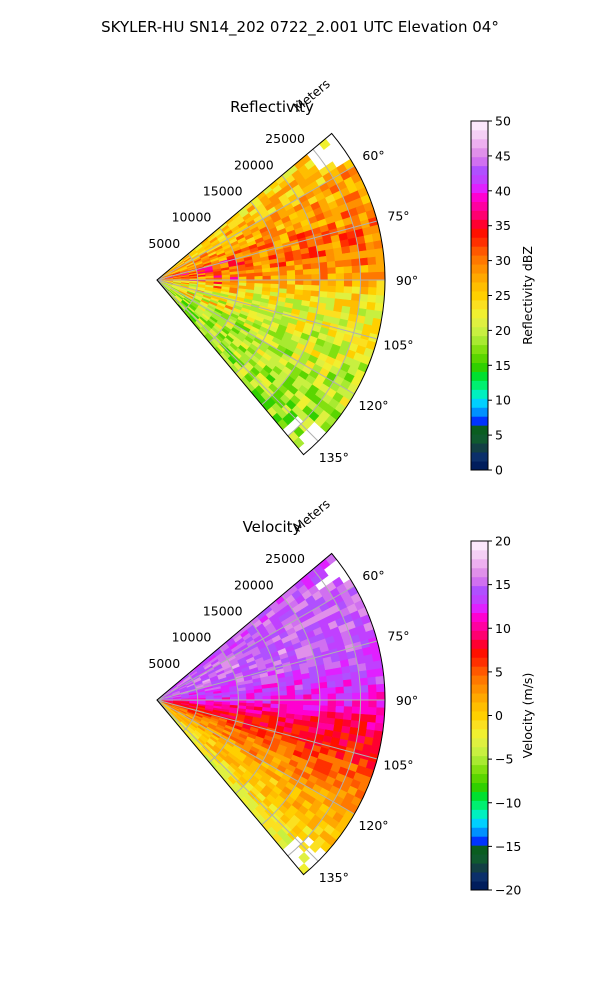 This screenshot has height=1000, width=600. What do you see at coordinates (503, 225) in the screenshot?
I see `colorbar-tick-label: 35` at bounding box center [503, 225].